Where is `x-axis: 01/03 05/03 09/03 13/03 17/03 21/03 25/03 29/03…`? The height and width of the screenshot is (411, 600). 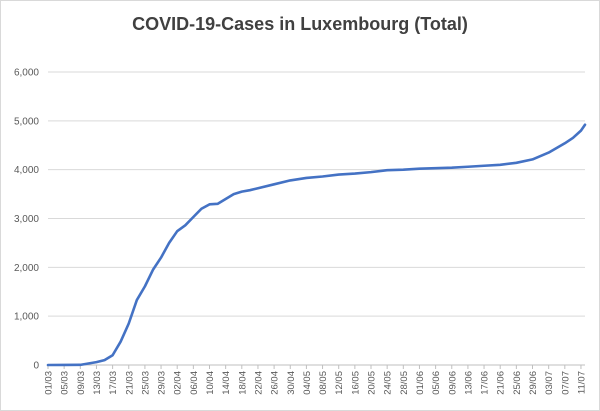 x-axis: 01/03 05/03 09/03 13/03 17/03 21/03 25/03 29/03… is located at coordinates (315, 379).